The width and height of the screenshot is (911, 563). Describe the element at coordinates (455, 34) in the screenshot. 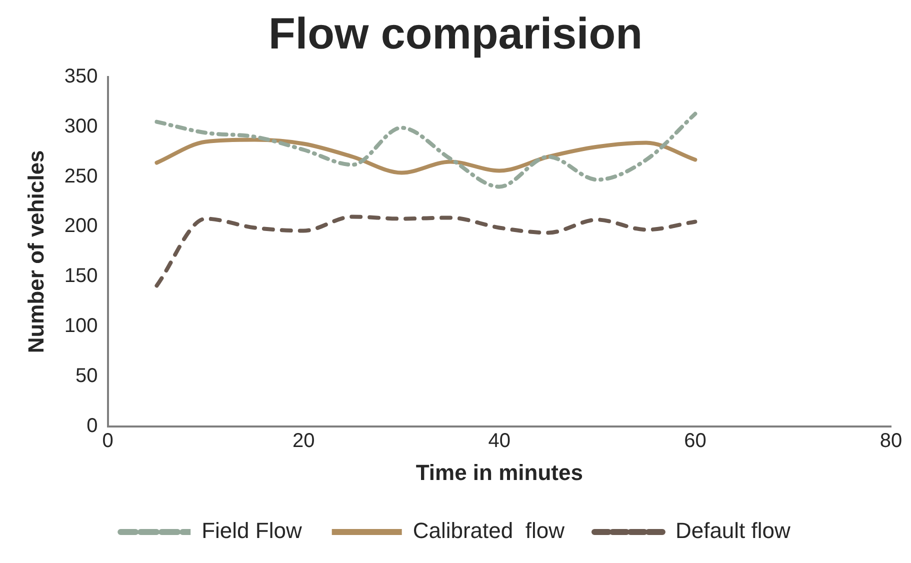

I see `chart-title: Flow comparision` at that location.